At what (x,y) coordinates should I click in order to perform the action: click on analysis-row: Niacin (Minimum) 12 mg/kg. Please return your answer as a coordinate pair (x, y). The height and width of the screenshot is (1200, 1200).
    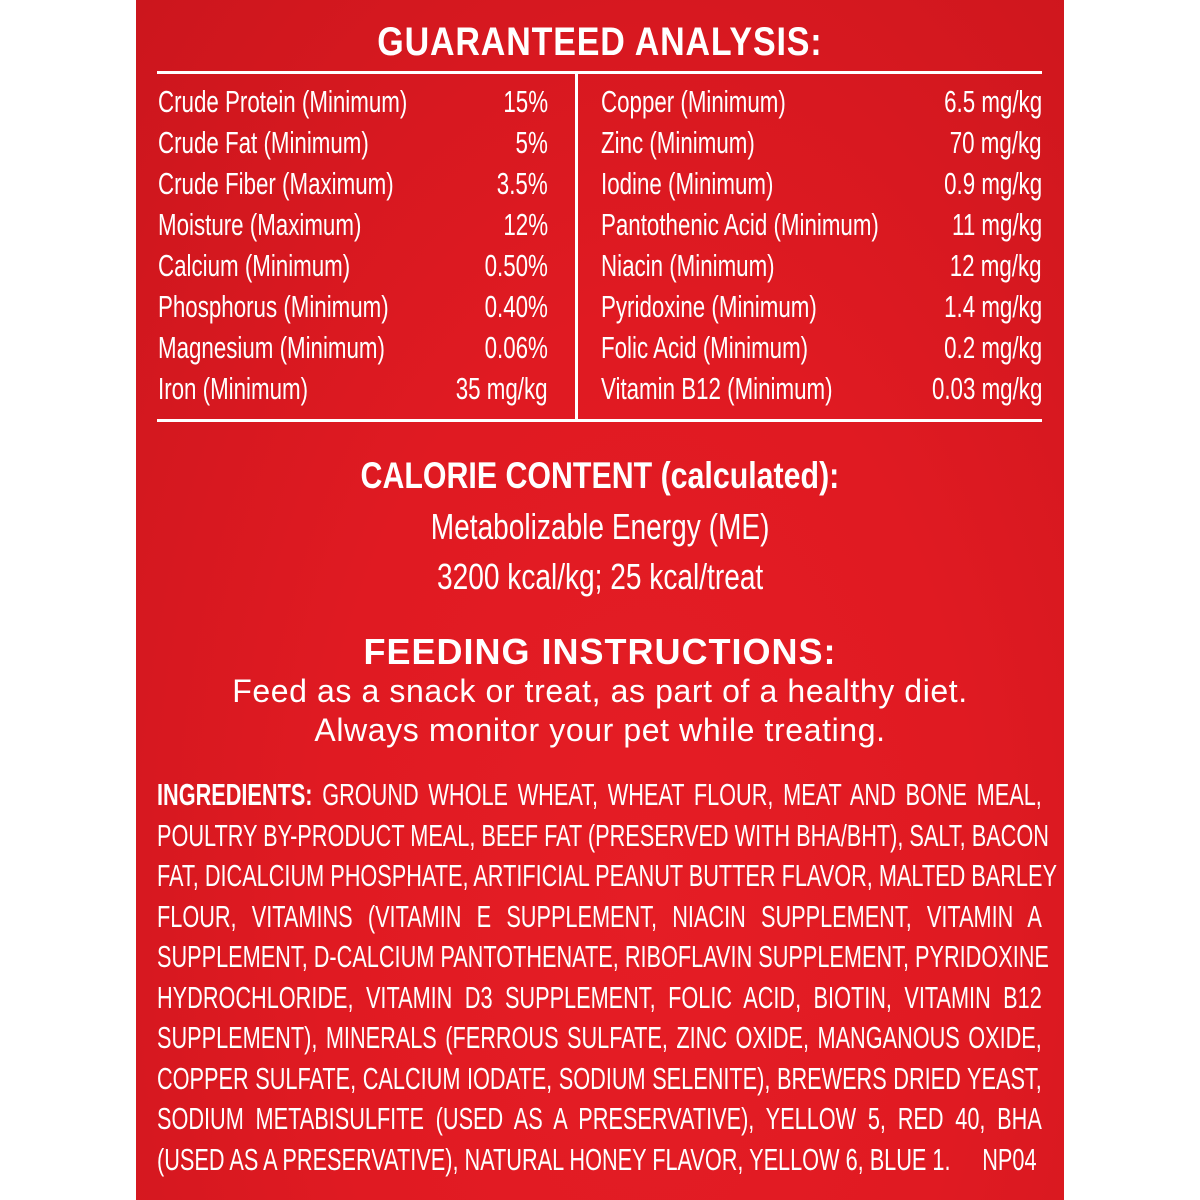
    Looking at the image, I should click on (821, 266).